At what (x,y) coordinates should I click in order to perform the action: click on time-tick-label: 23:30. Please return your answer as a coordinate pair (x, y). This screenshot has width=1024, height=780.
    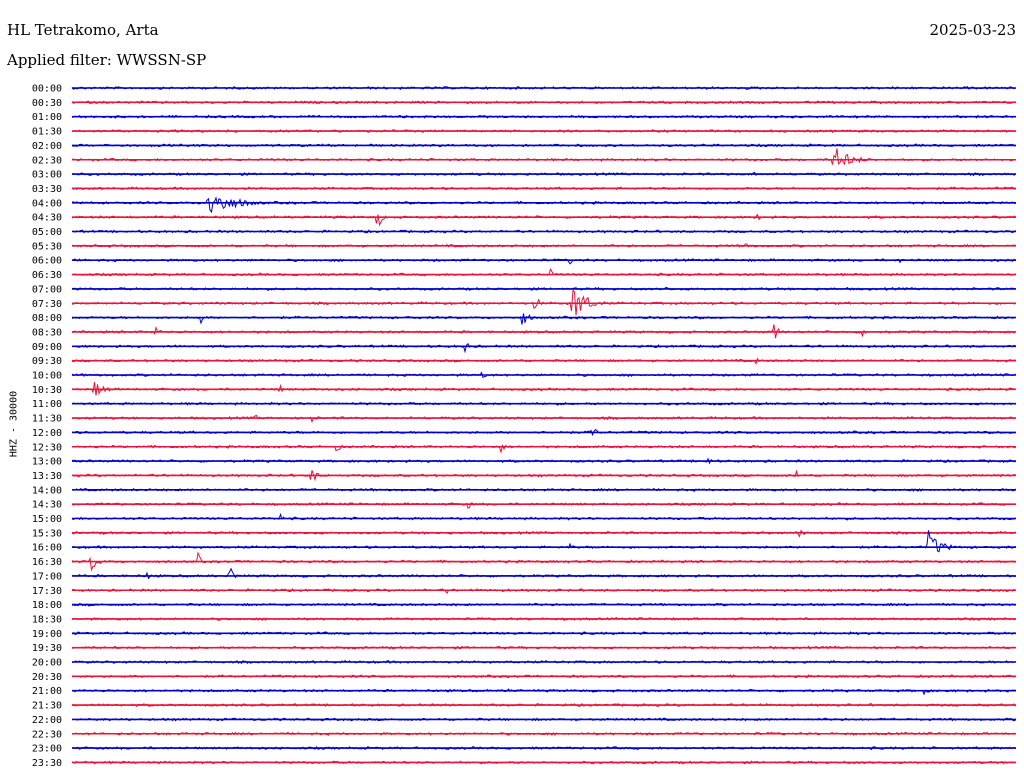
    Looking at the image, I should click on (47, 763).